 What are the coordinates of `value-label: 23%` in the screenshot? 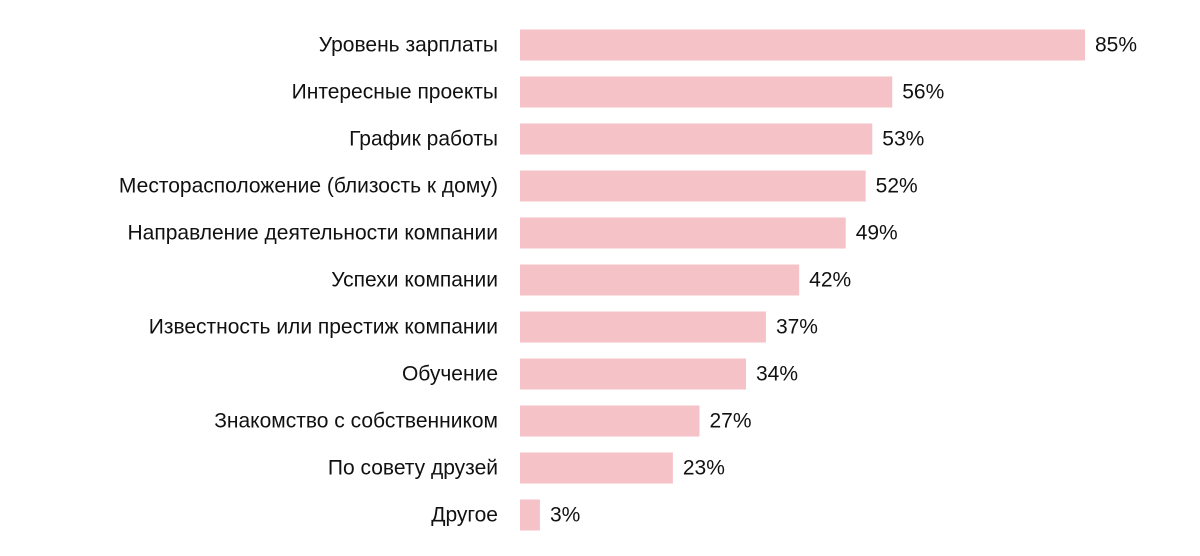 It's located at (704, 468).